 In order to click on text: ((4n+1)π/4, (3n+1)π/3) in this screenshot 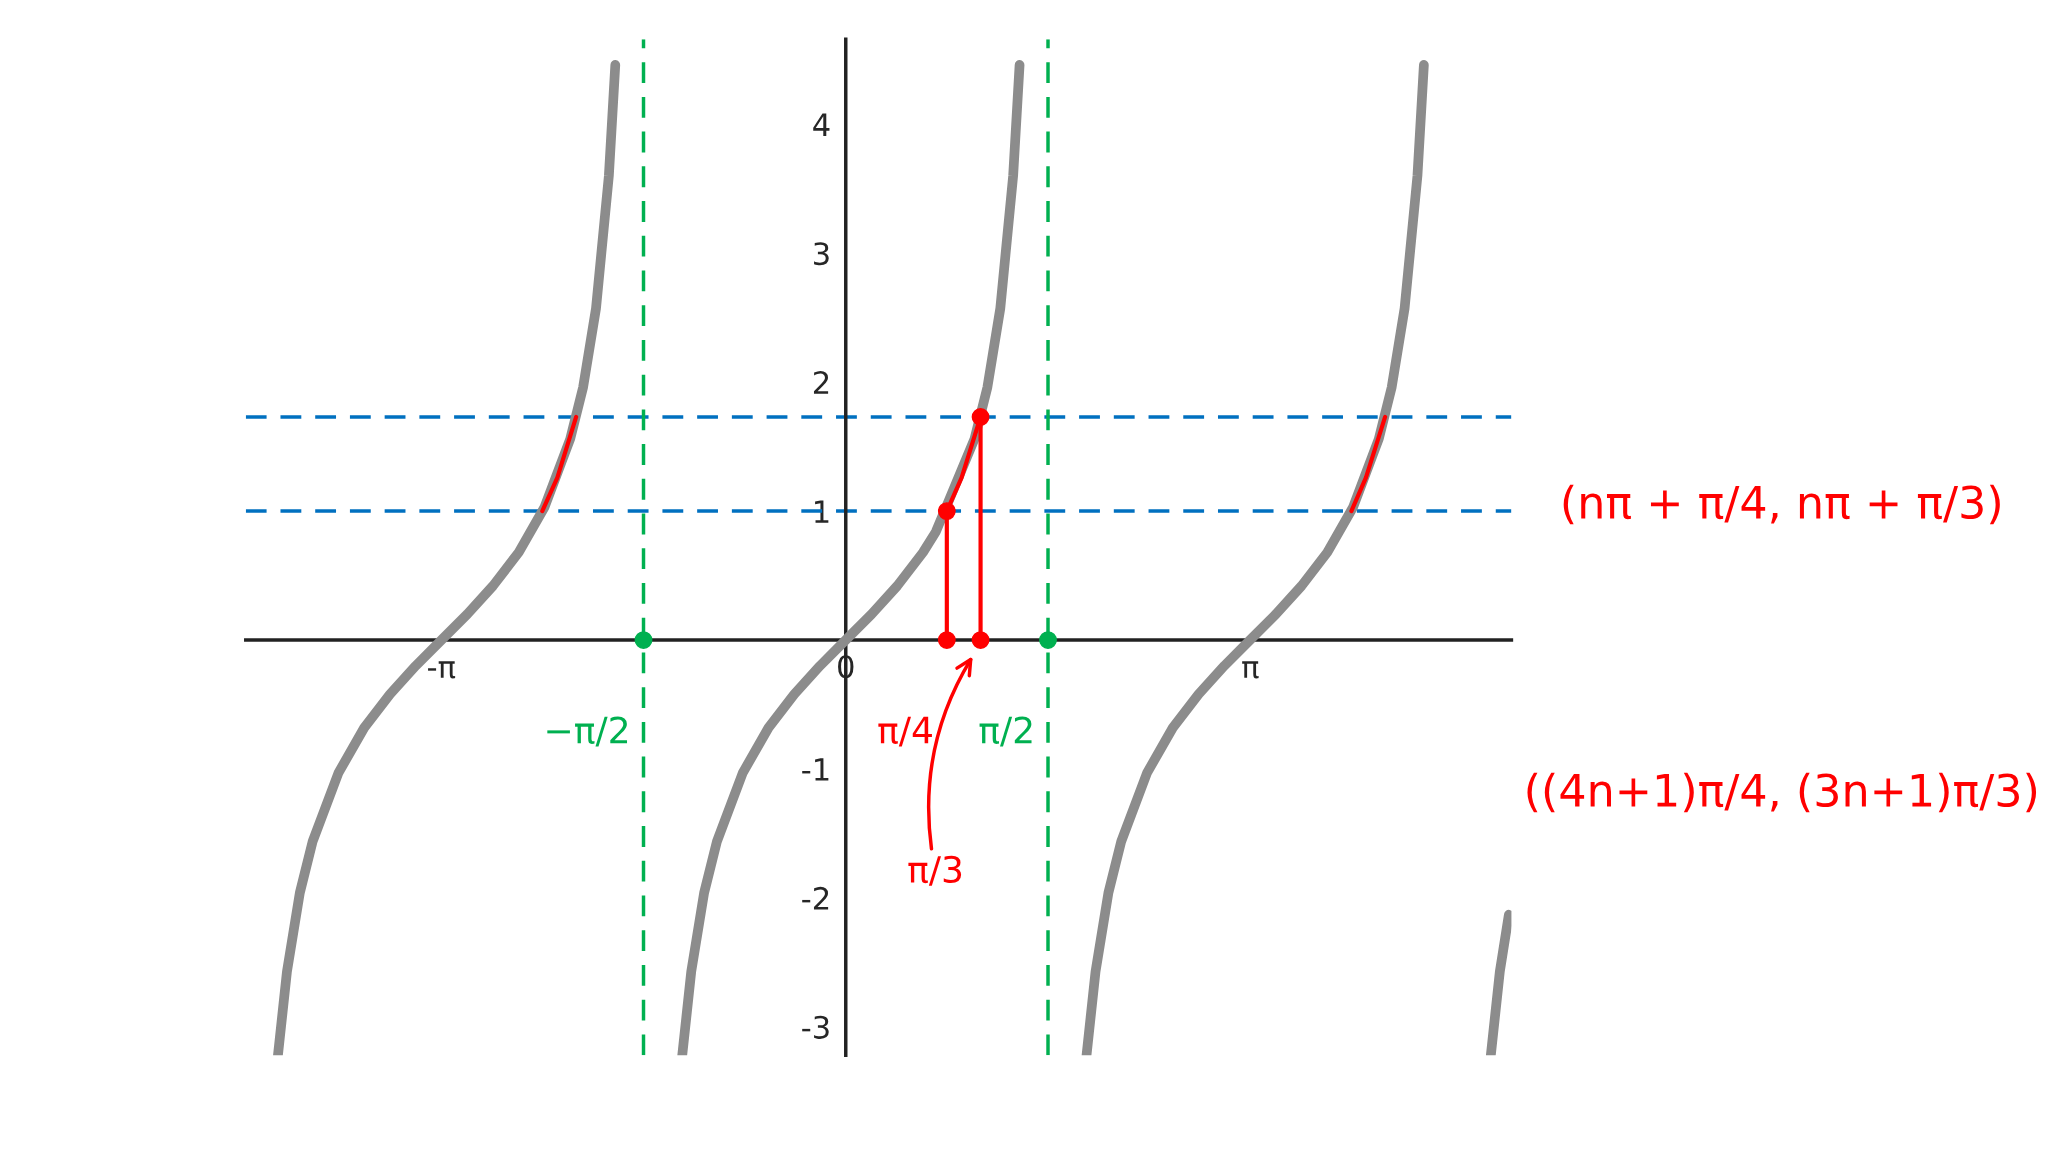, I will do `click(1782, 792)`.